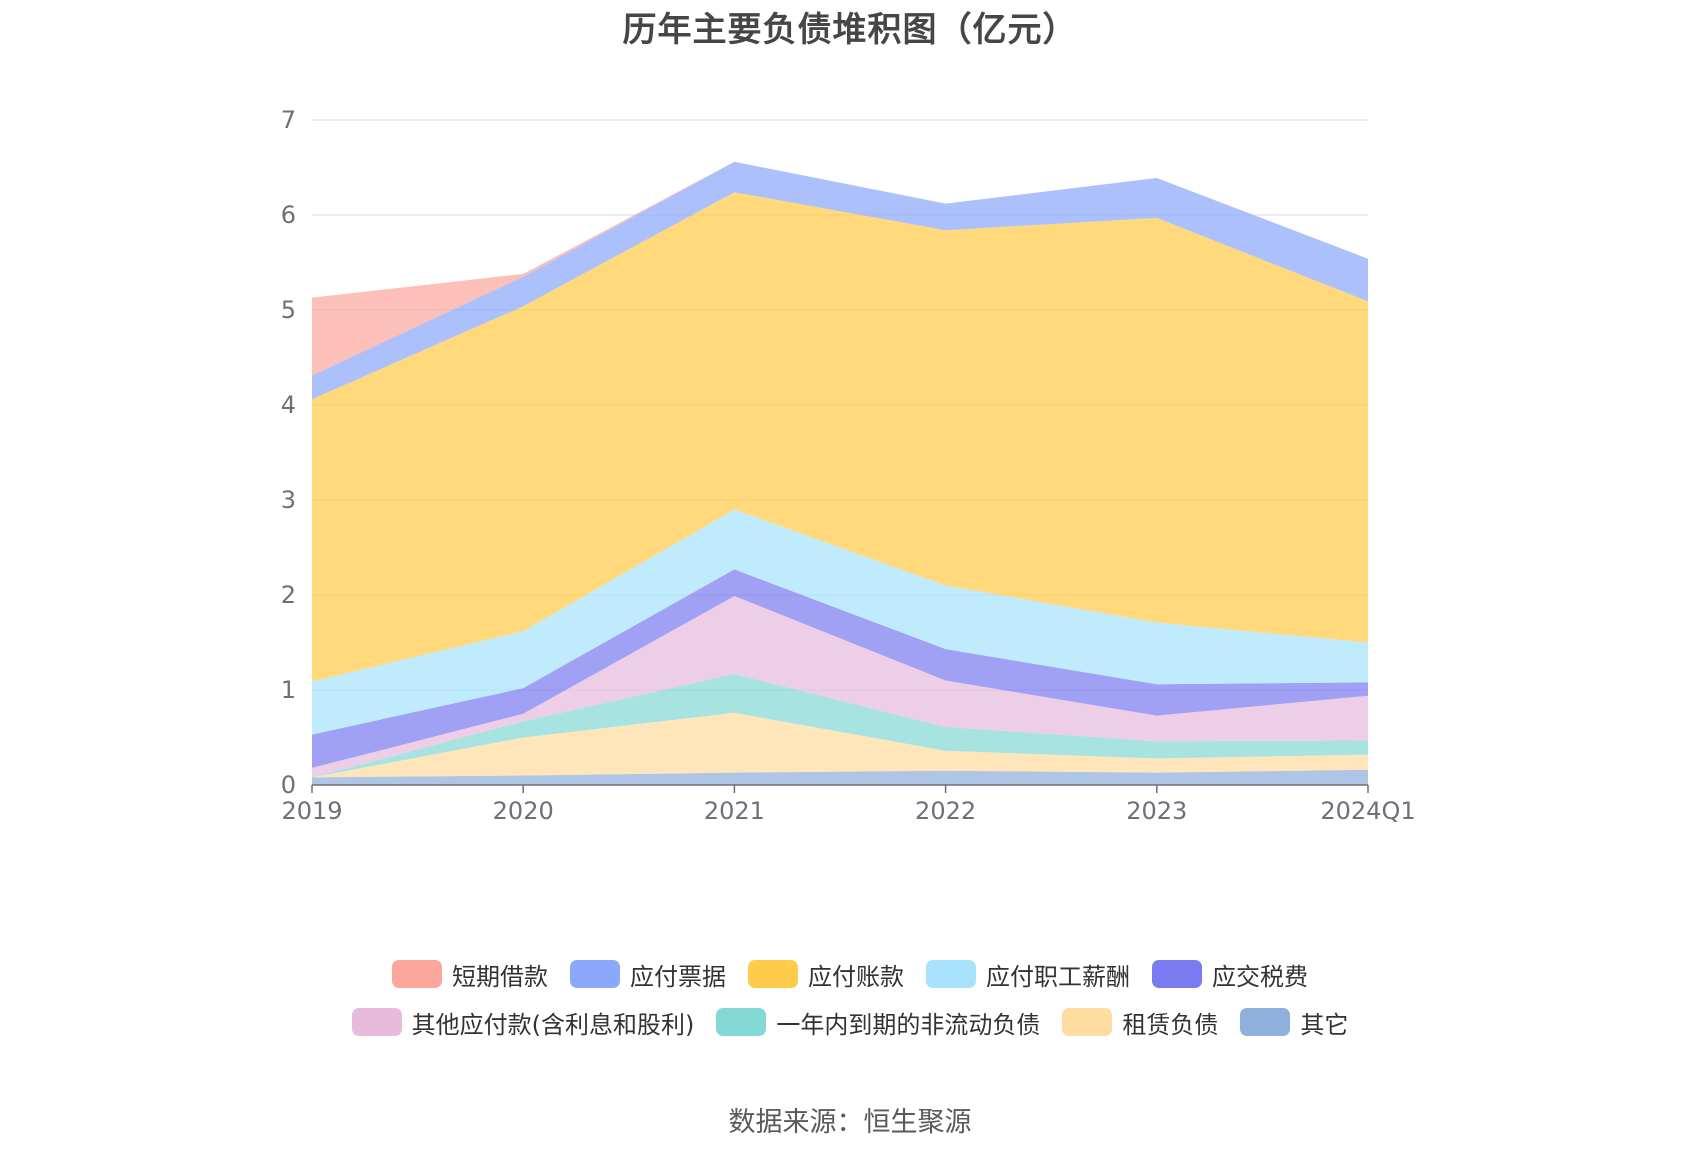 The image size is (1700, 1150). I want to click on legend-row: 其他应付款(含利息和股利) 一年内到期的非流动负债 租赁负债 其它, so click(850, 1022).